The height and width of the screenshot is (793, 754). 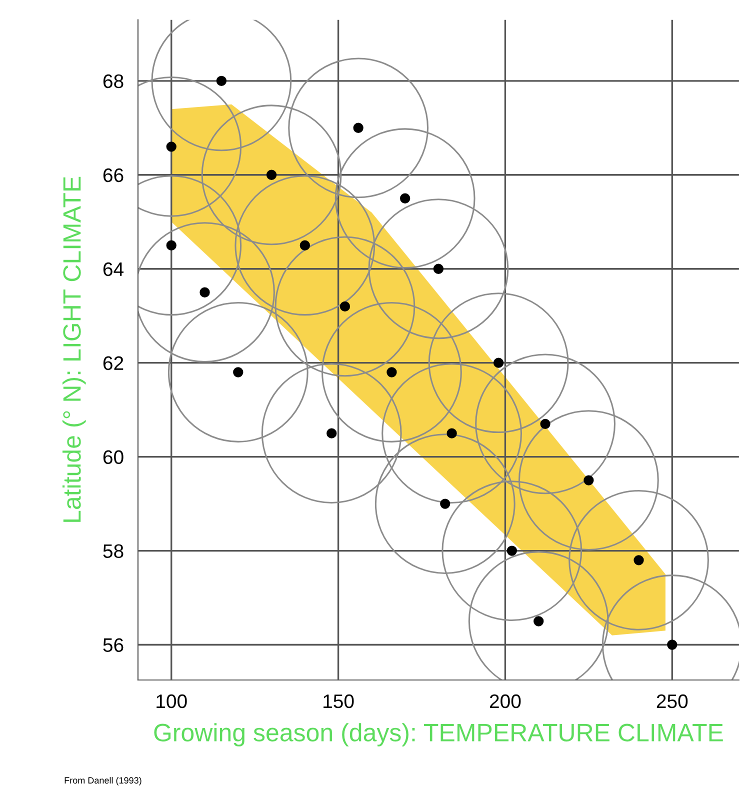 I want to click on y-tick-label: 58, so click(x=113, y=551).